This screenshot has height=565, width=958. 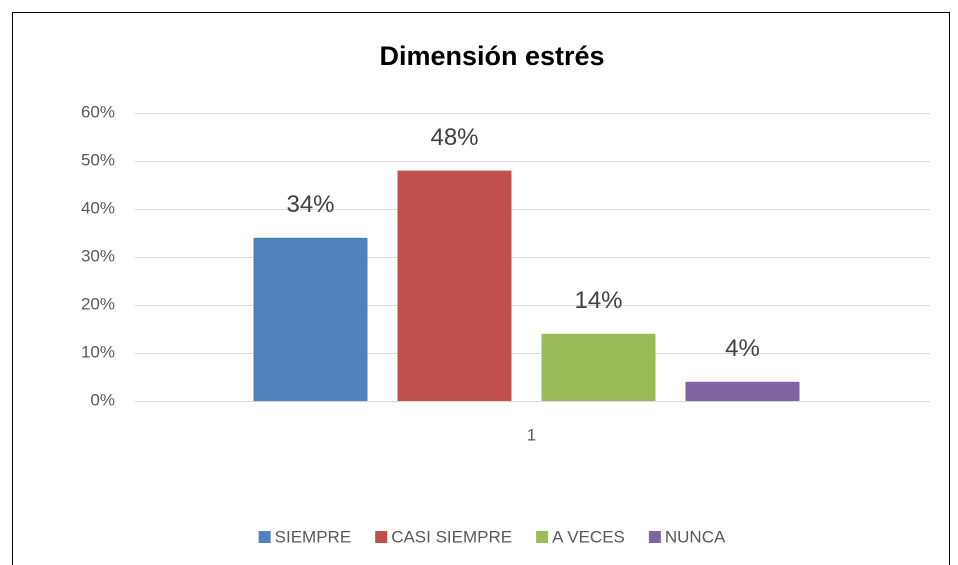 I want to click on y-tick-label: 30%, so click(x=98, y=255).